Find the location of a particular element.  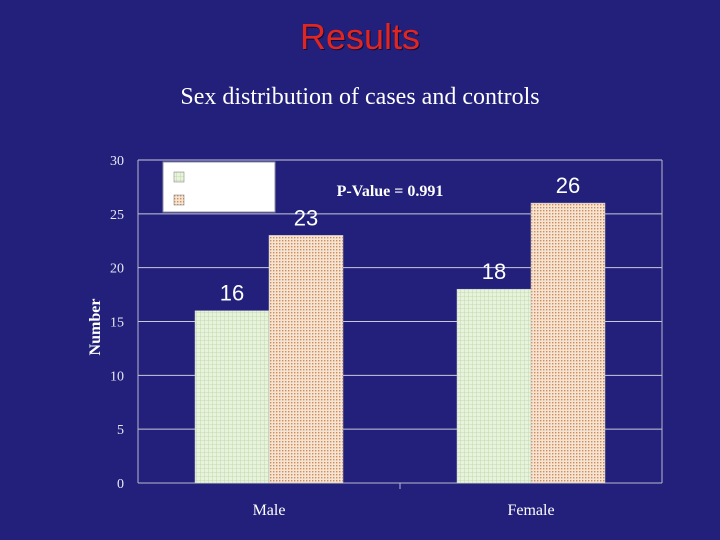

y-tick-label-15: 15 is located at coordinates (117, 323).